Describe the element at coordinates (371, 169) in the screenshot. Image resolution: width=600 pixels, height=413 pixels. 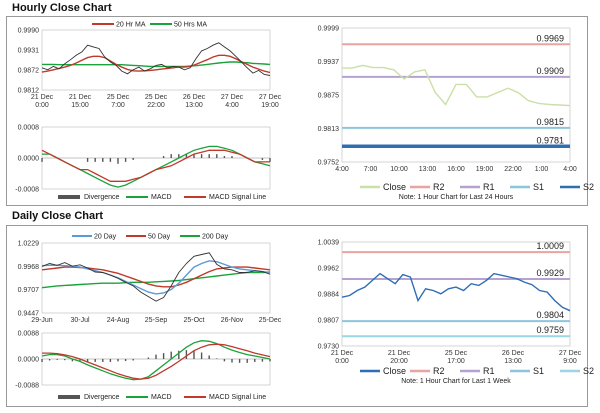
I see `hourly-pivot-x-tick-1: 7:00` at that location.